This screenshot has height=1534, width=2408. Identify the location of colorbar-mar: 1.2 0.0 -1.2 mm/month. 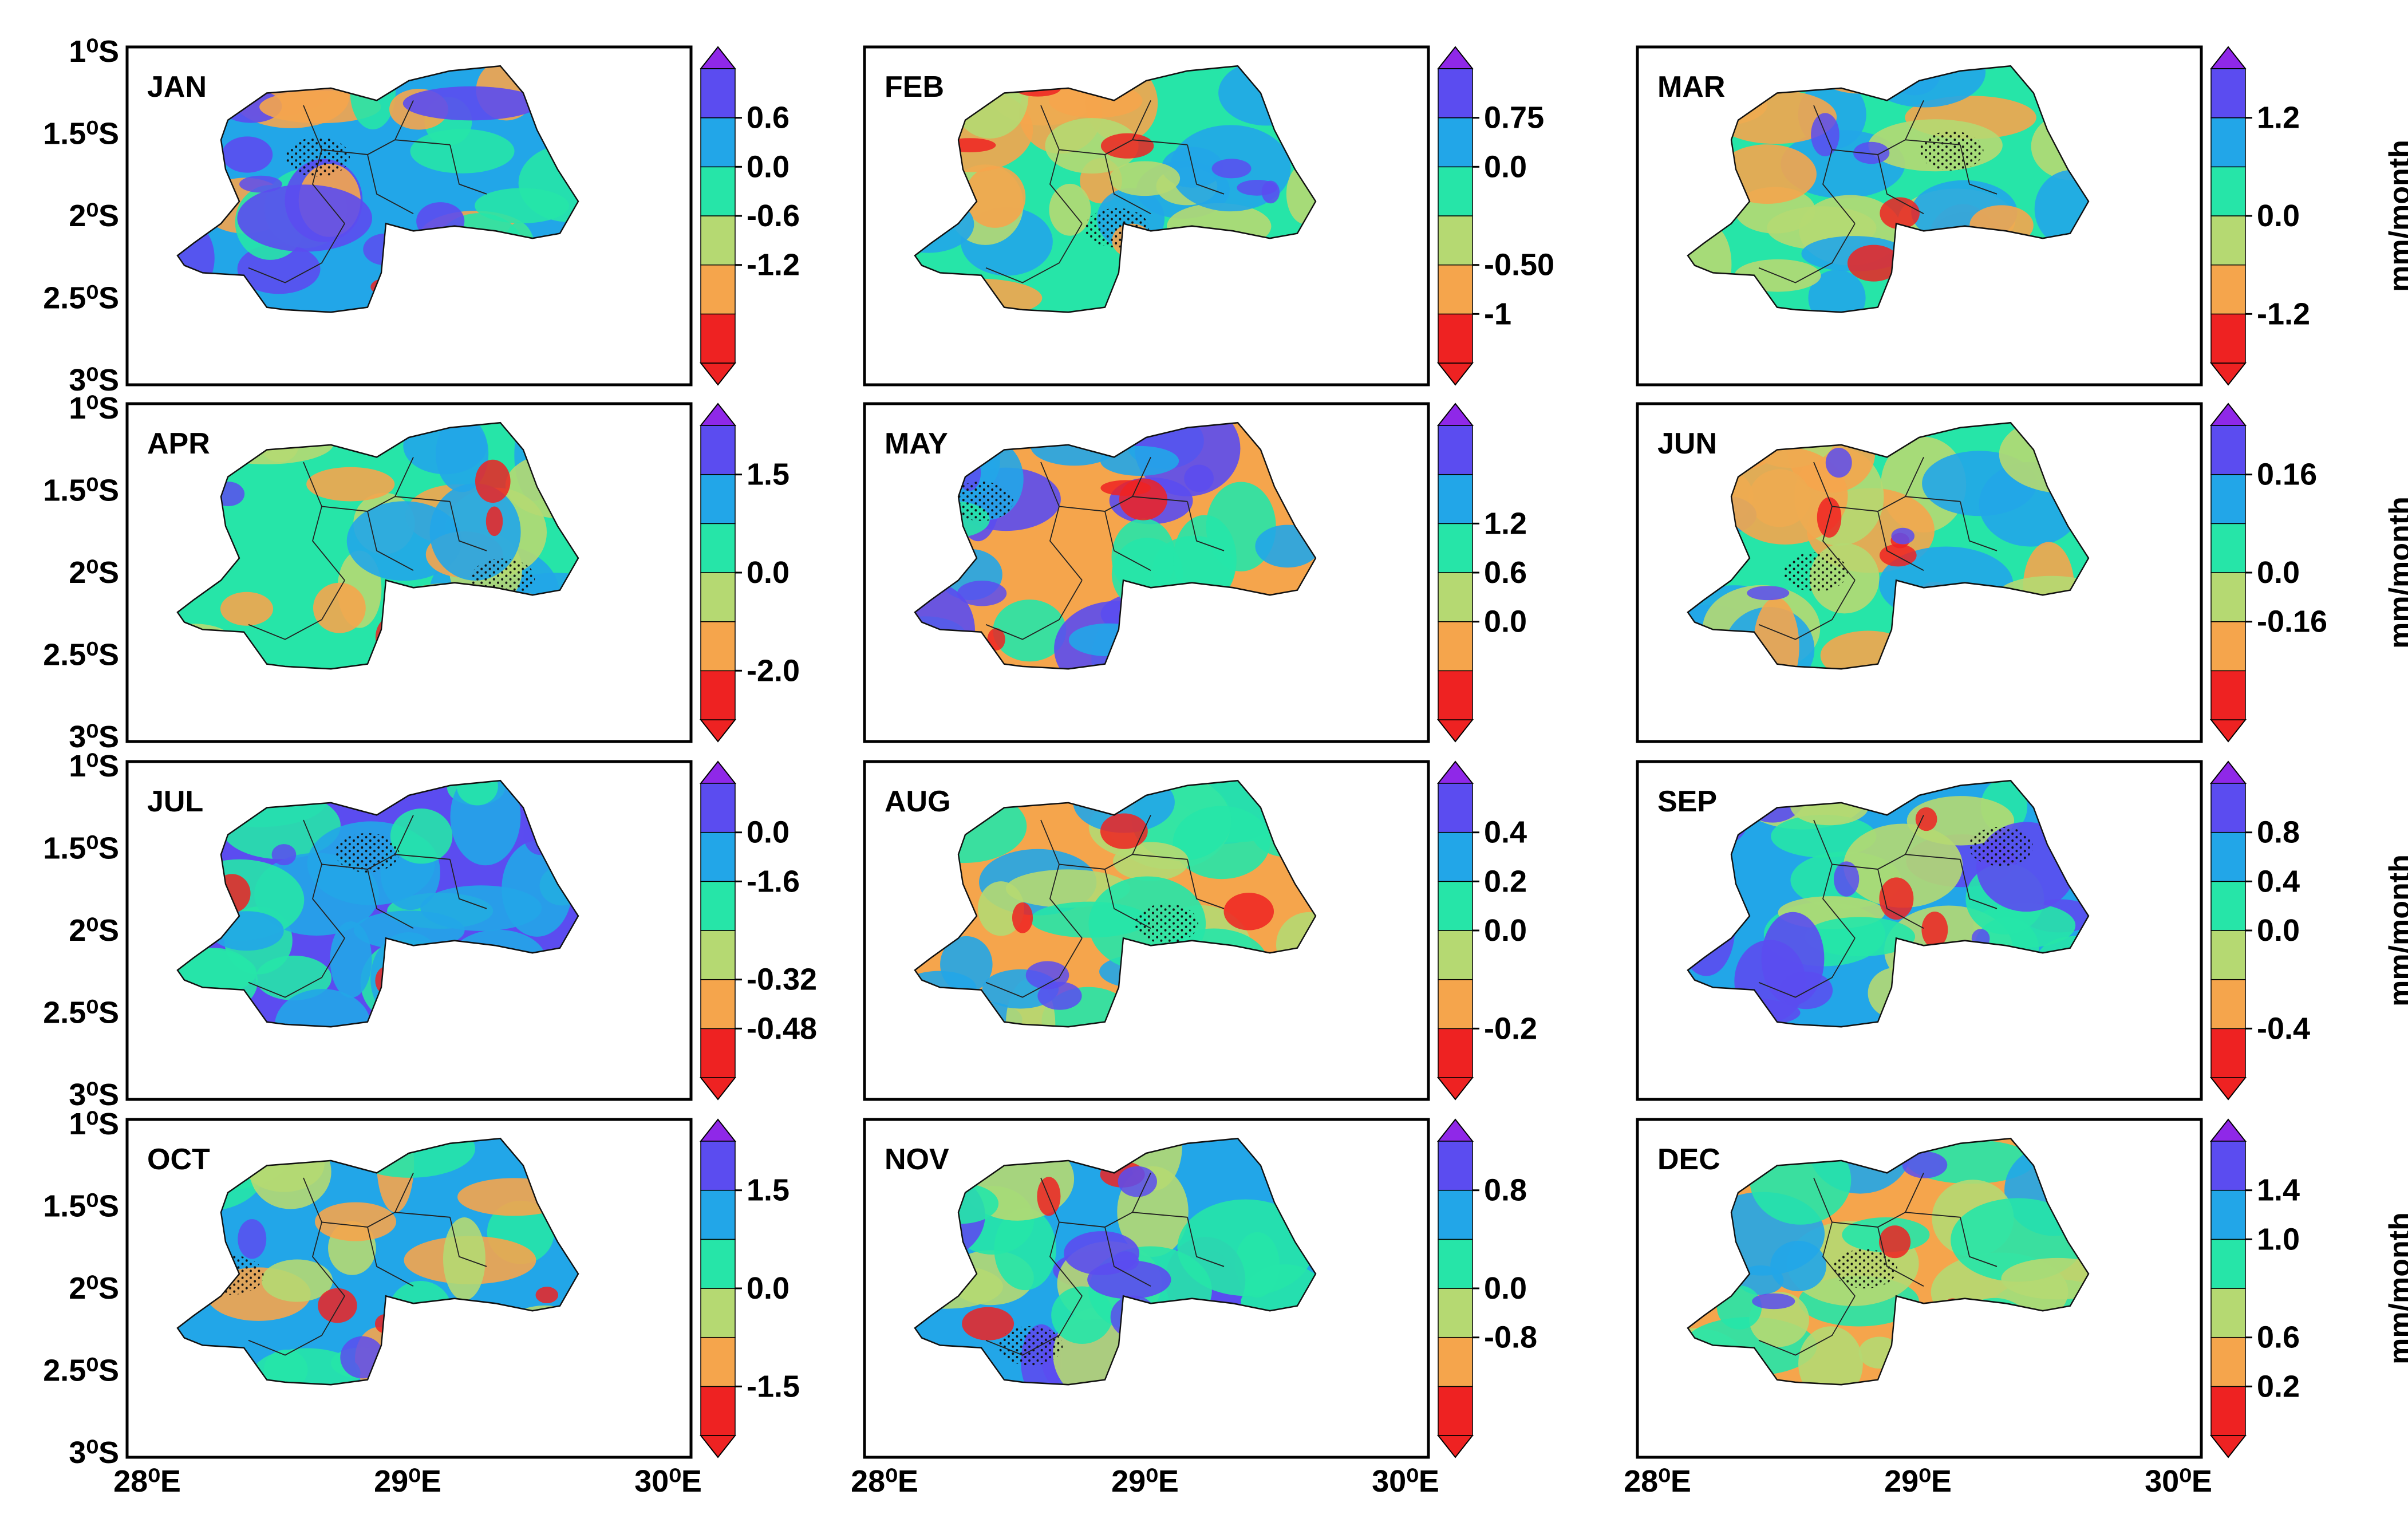
(2308, 216).